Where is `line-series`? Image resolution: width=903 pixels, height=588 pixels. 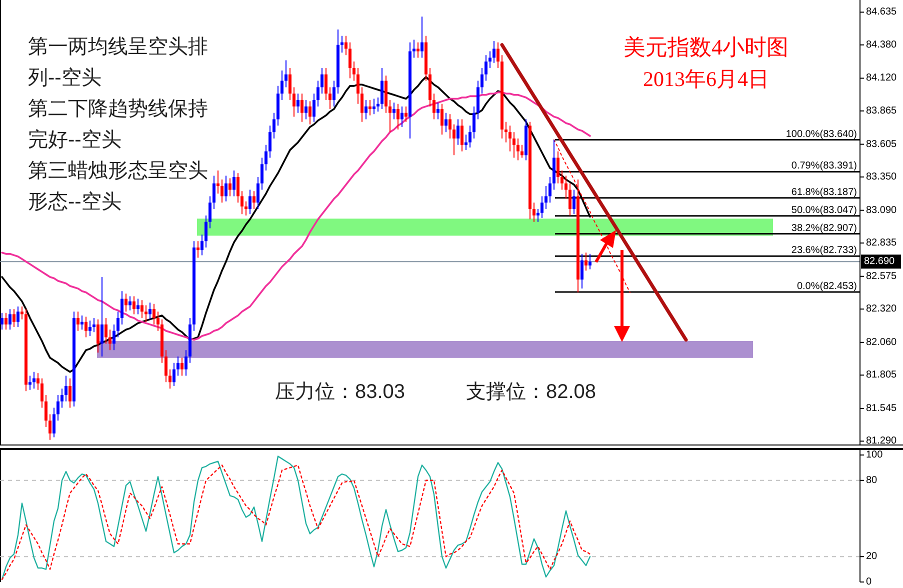 line-series is located at coordinates (592, 216).